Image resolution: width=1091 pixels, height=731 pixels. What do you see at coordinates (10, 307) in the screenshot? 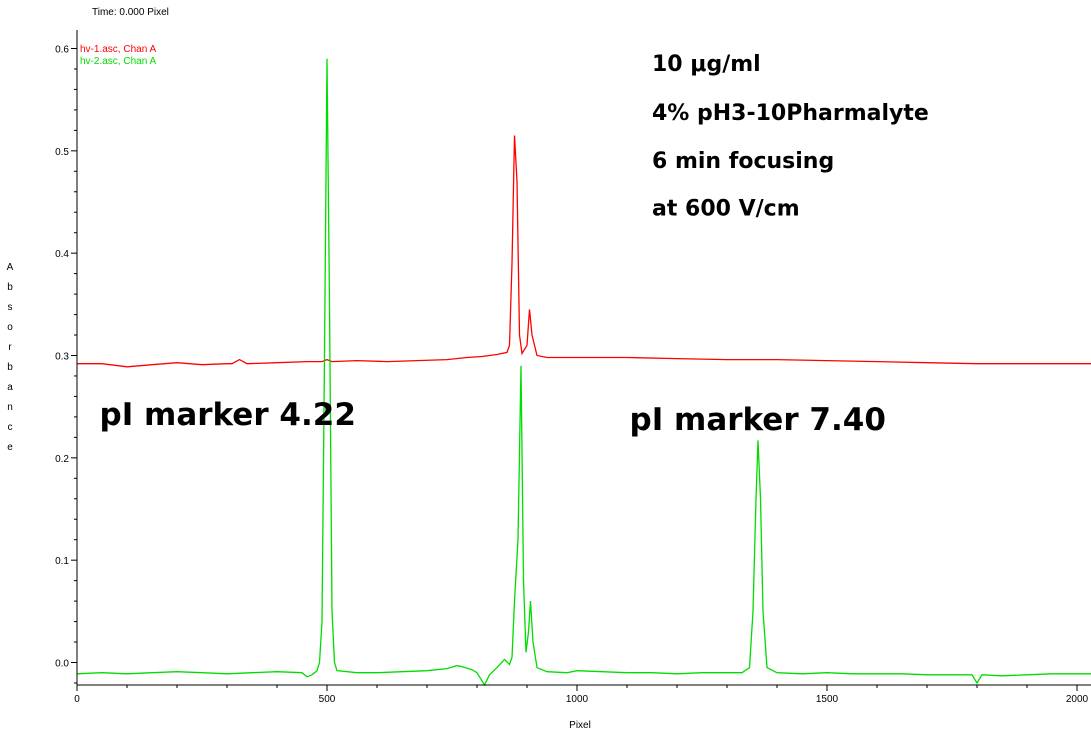
I see `y-axis-title-letter: s` at bounding box center [10, 307].